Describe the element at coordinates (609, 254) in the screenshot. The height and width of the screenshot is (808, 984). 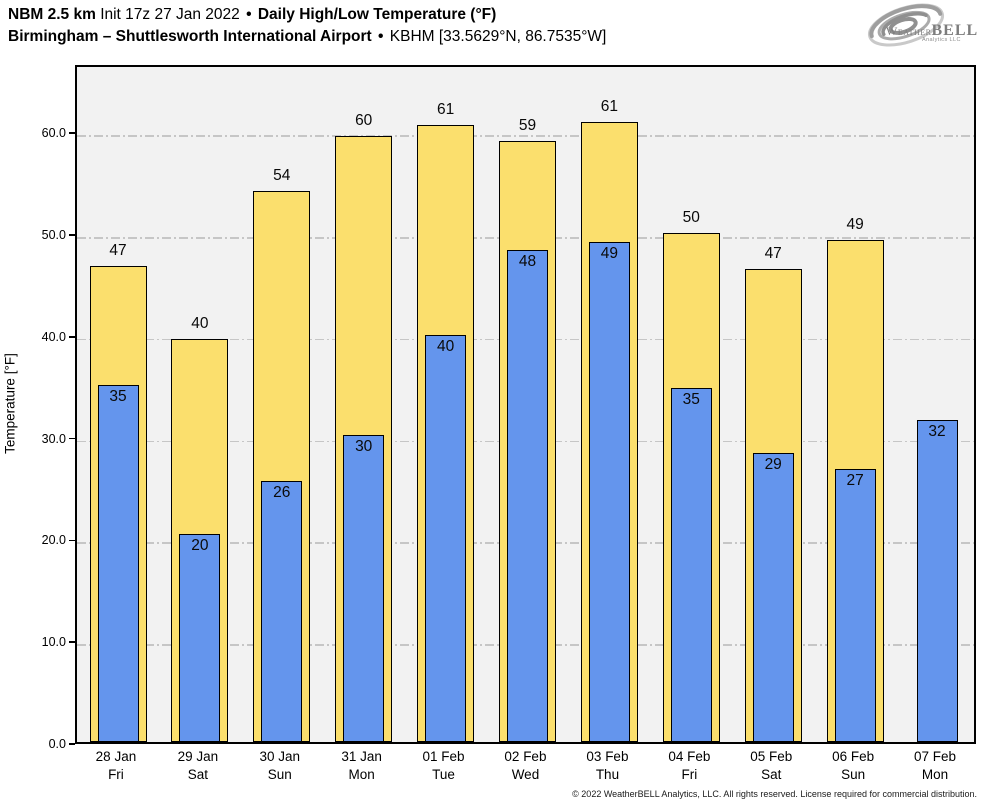
I see `low-value-label: 49` at that location.